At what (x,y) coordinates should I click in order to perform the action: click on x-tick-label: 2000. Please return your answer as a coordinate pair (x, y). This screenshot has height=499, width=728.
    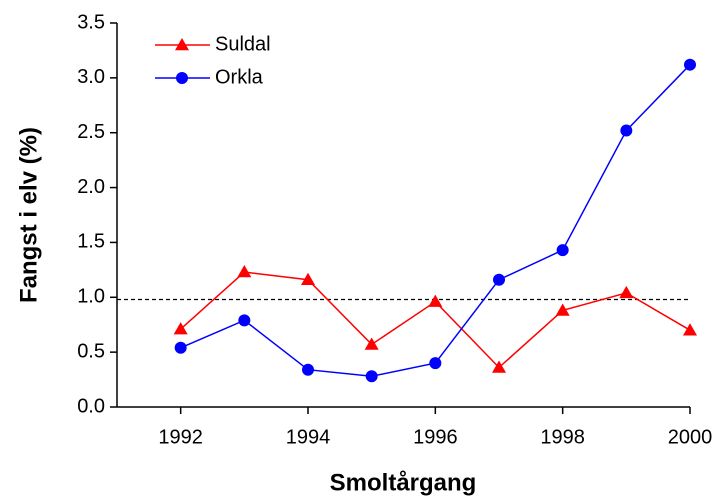
    Looking at the image, I should click on (690, 437).